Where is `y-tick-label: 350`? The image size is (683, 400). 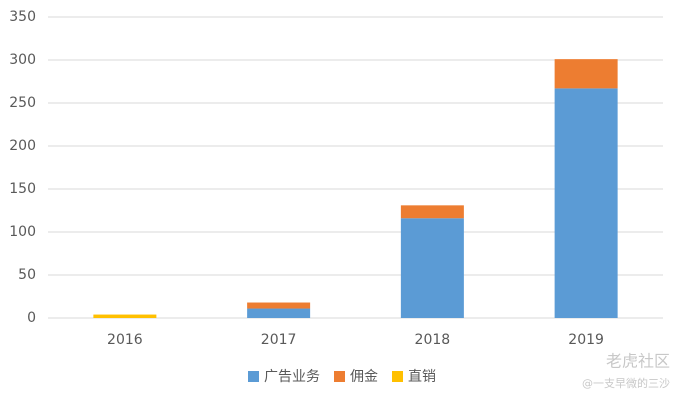
y-tick-label: 350 is located at coordinates (22, 17).